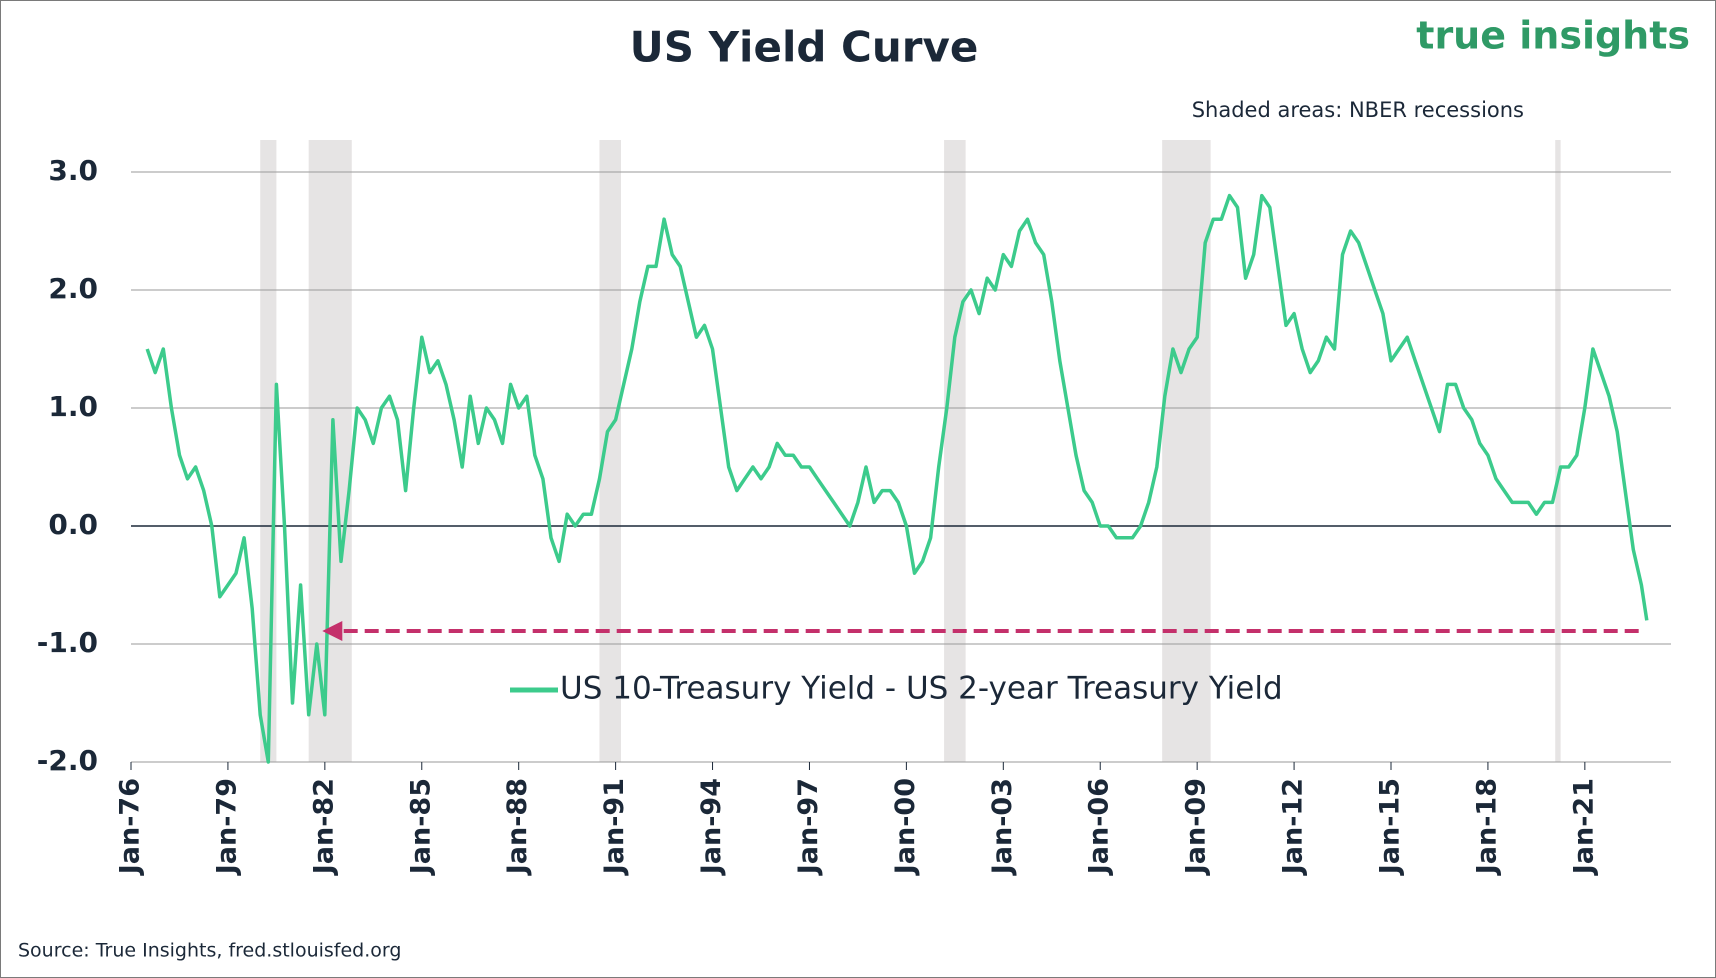 The width and height of the screenshot is (1716, 978). I want to click on x-tick-label: Jan-03, so click(1002, 827).